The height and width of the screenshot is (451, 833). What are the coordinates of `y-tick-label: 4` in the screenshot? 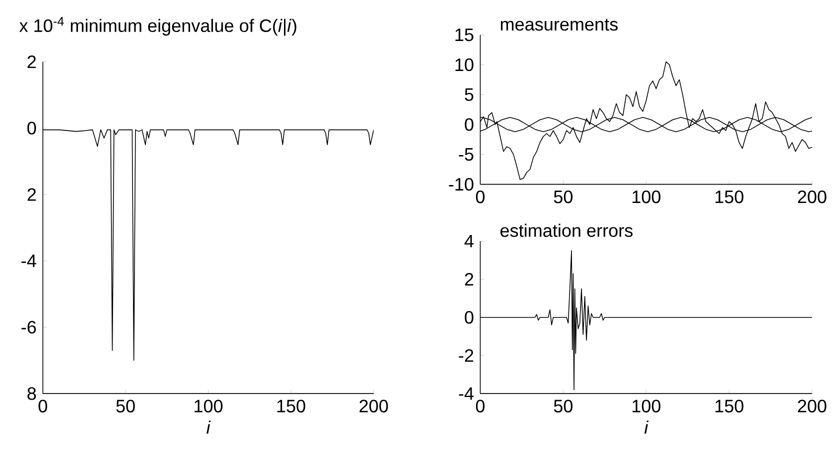 It's located at (469, 241).